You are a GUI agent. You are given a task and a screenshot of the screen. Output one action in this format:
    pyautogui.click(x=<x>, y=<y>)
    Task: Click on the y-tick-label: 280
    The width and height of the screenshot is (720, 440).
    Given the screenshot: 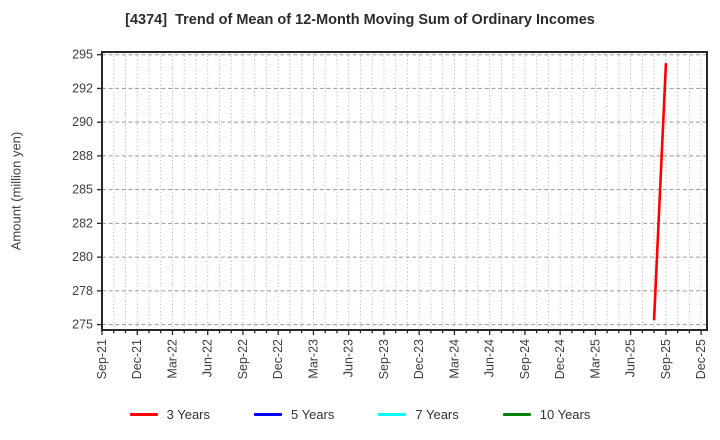 What is the action you would take?
    pyautogui.click(x=82, y=257)
    